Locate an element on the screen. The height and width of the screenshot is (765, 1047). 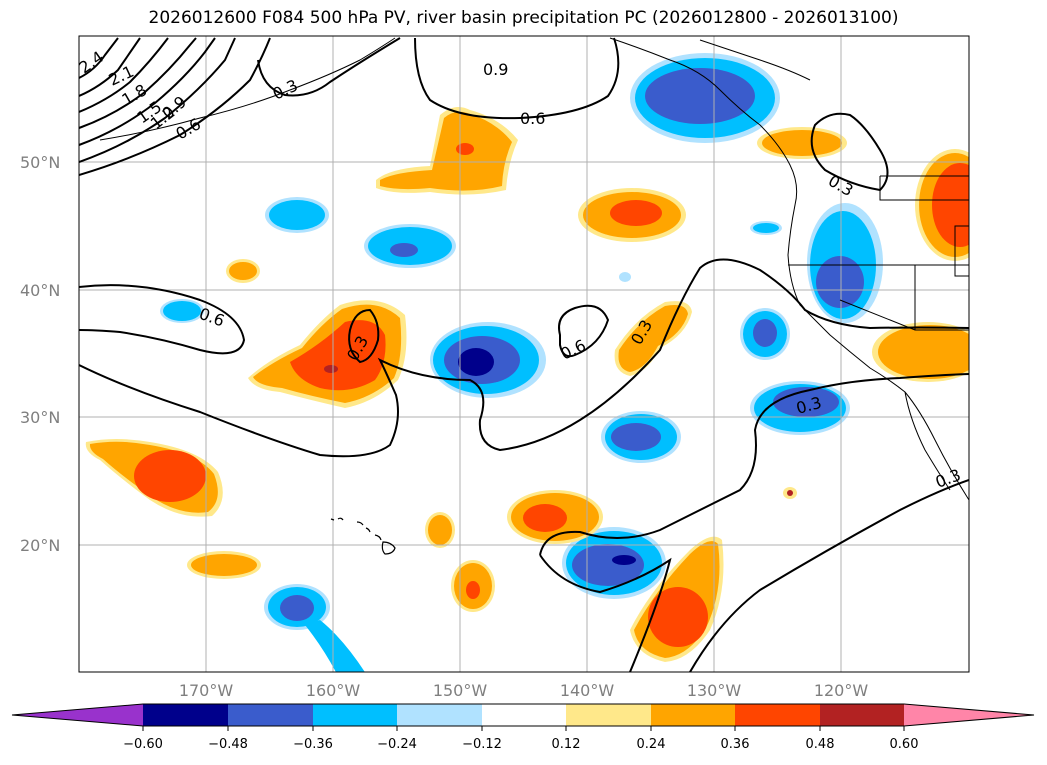
pos-anomaly-near-139w-46n is located at coordinates (632, 215).